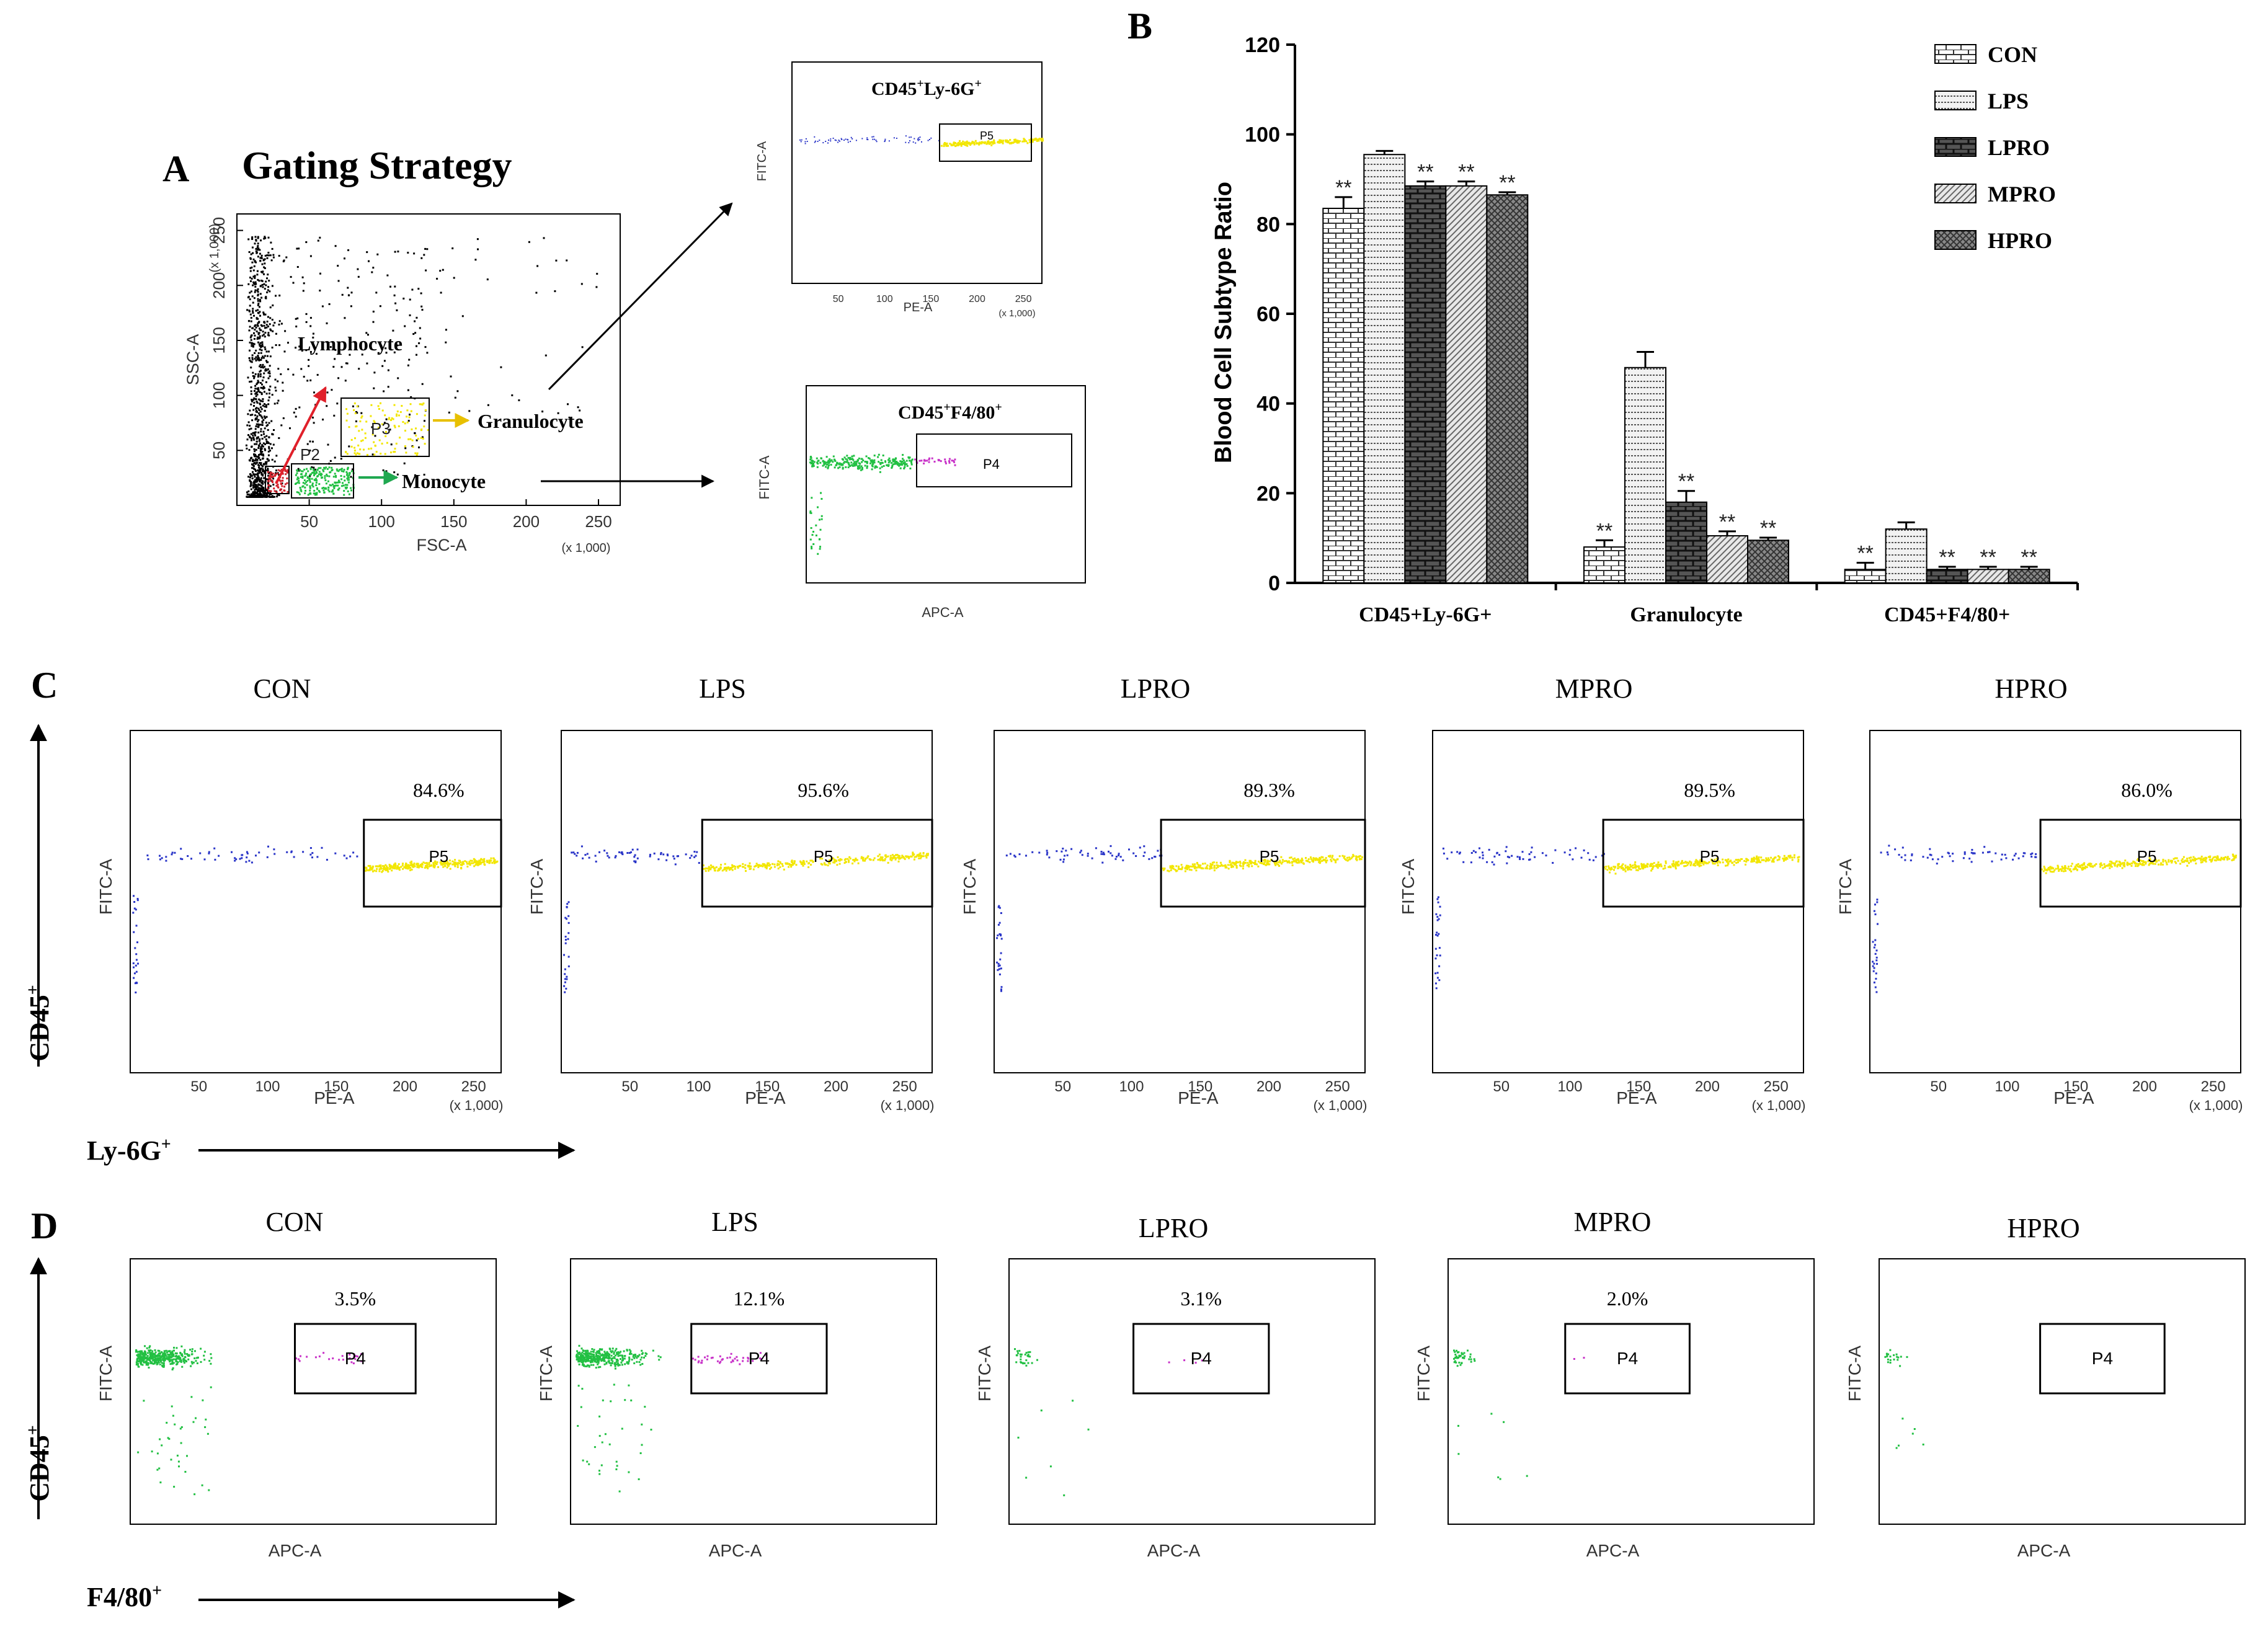  What do you see at coordinates (295, 1222) in the screenshot?
I see `panel-d-plot-title: CON` at bounding box center [295, 1222].